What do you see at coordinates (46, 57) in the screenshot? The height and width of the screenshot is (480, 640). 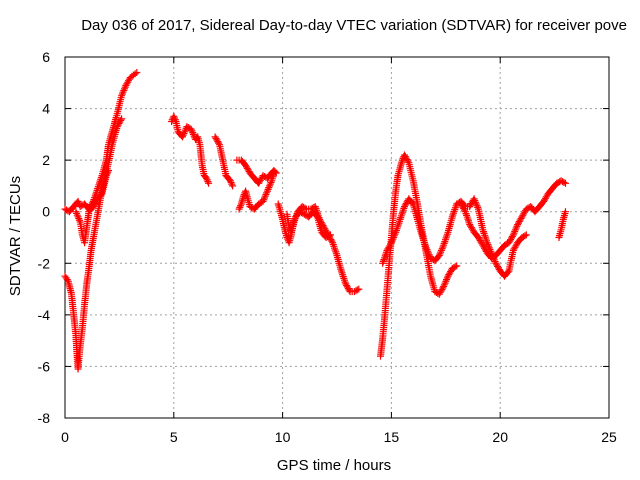 I see `y-tick-label: 6` at bounding box center [46, 57].